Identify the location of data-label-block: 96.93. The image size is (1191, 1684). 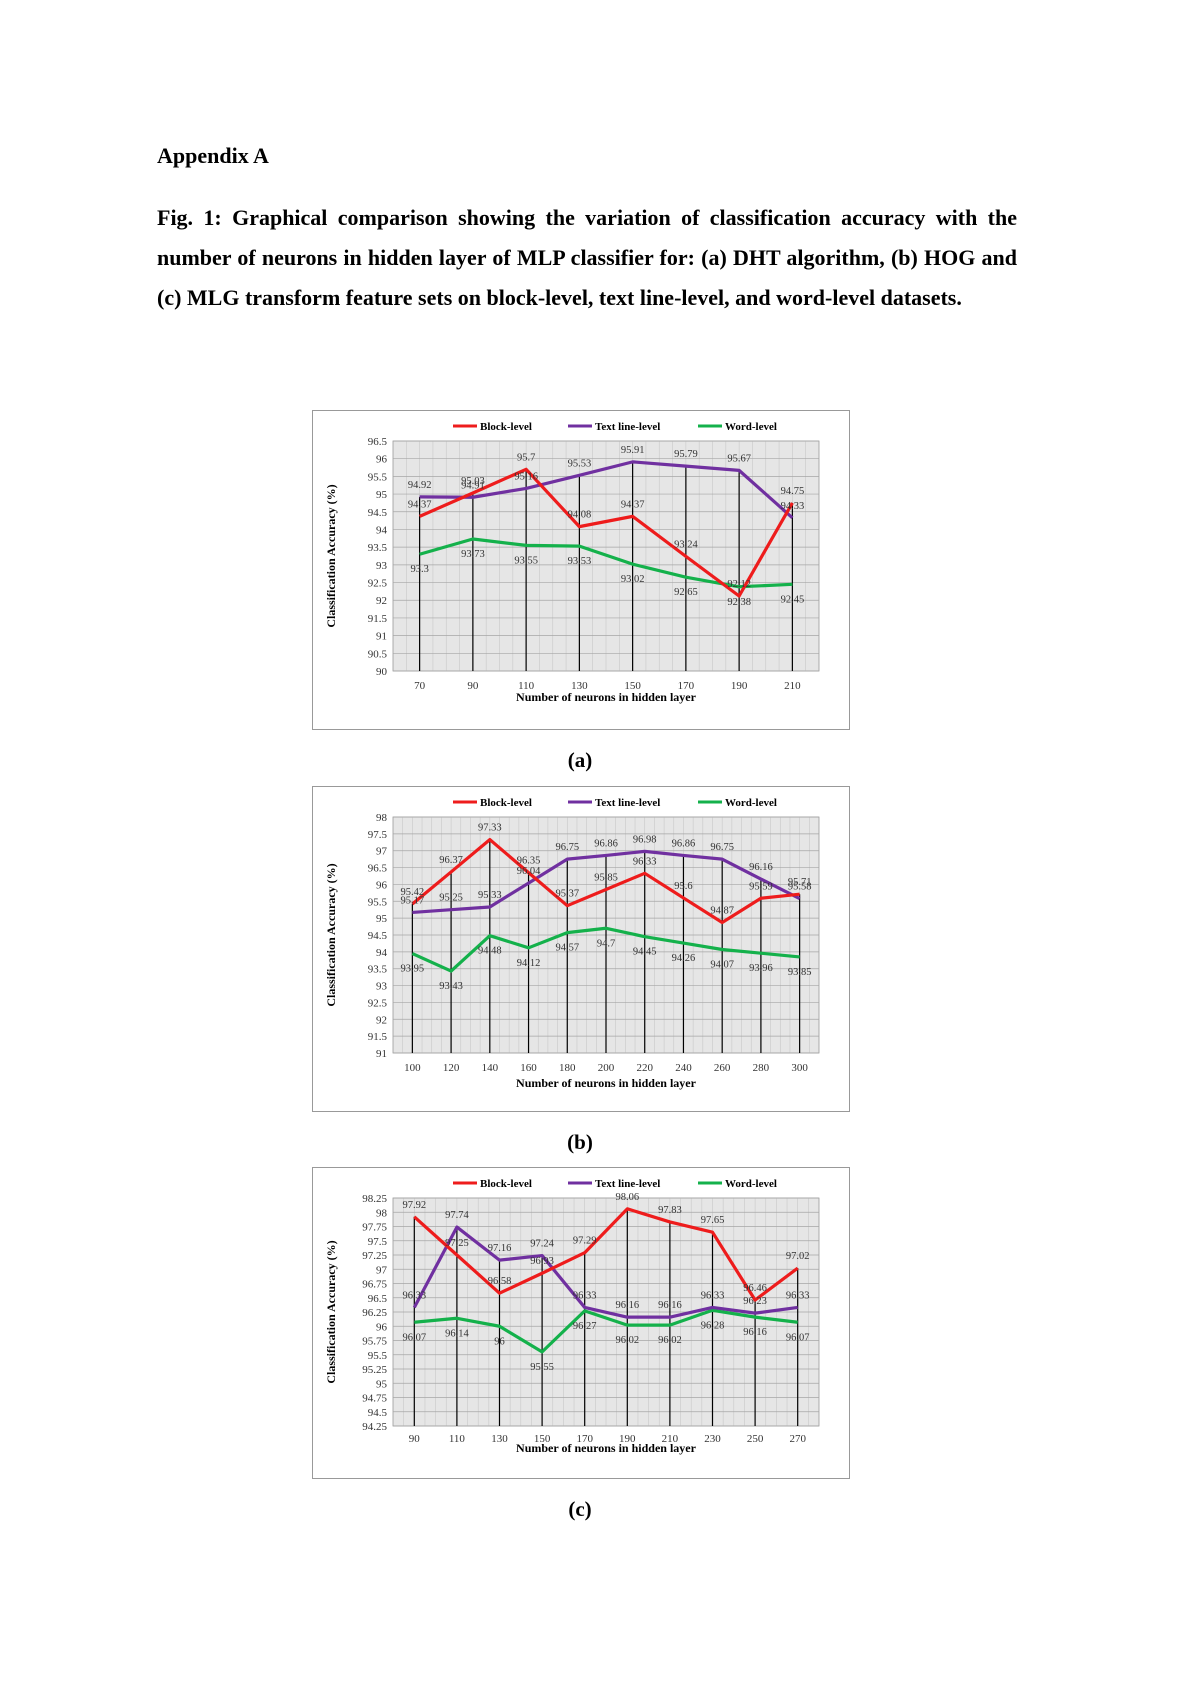
(542, 1261).